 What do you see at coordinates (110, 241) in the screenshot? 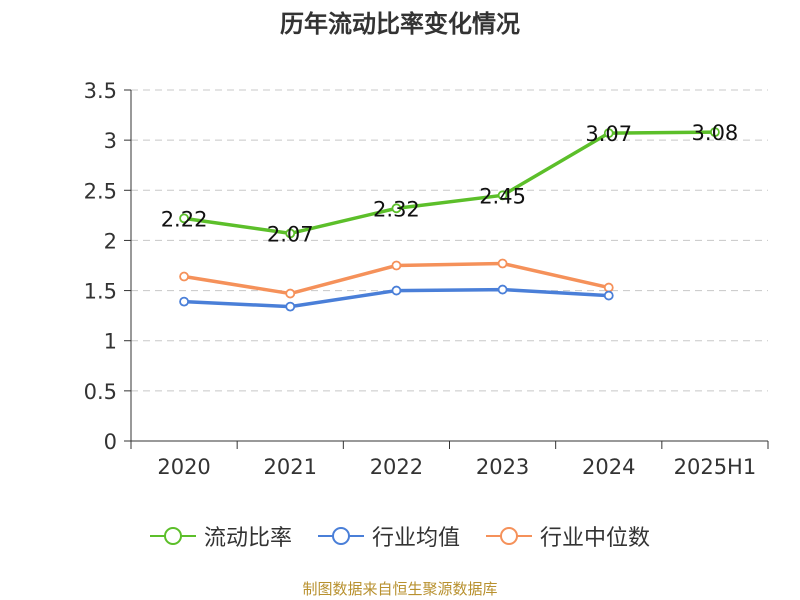
I see `y-tick-label: 2` at bounding box center [110, 241].